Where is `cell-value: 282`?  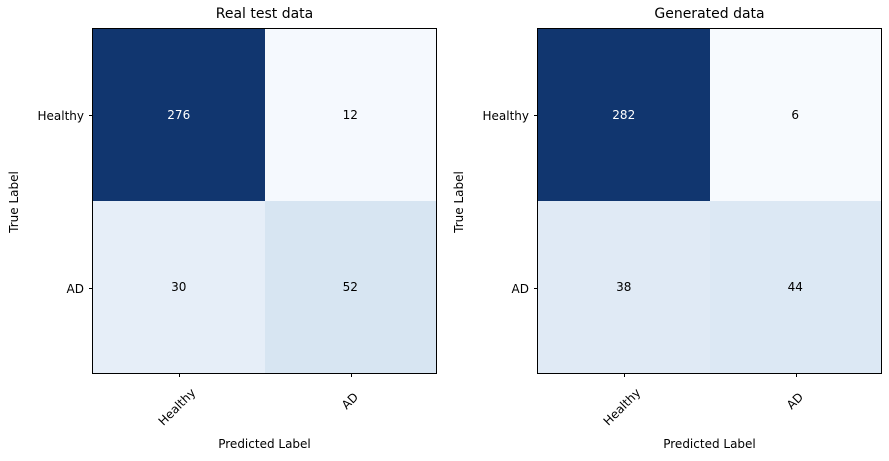 cell-value: 282 is located at coordinates (624, 115).